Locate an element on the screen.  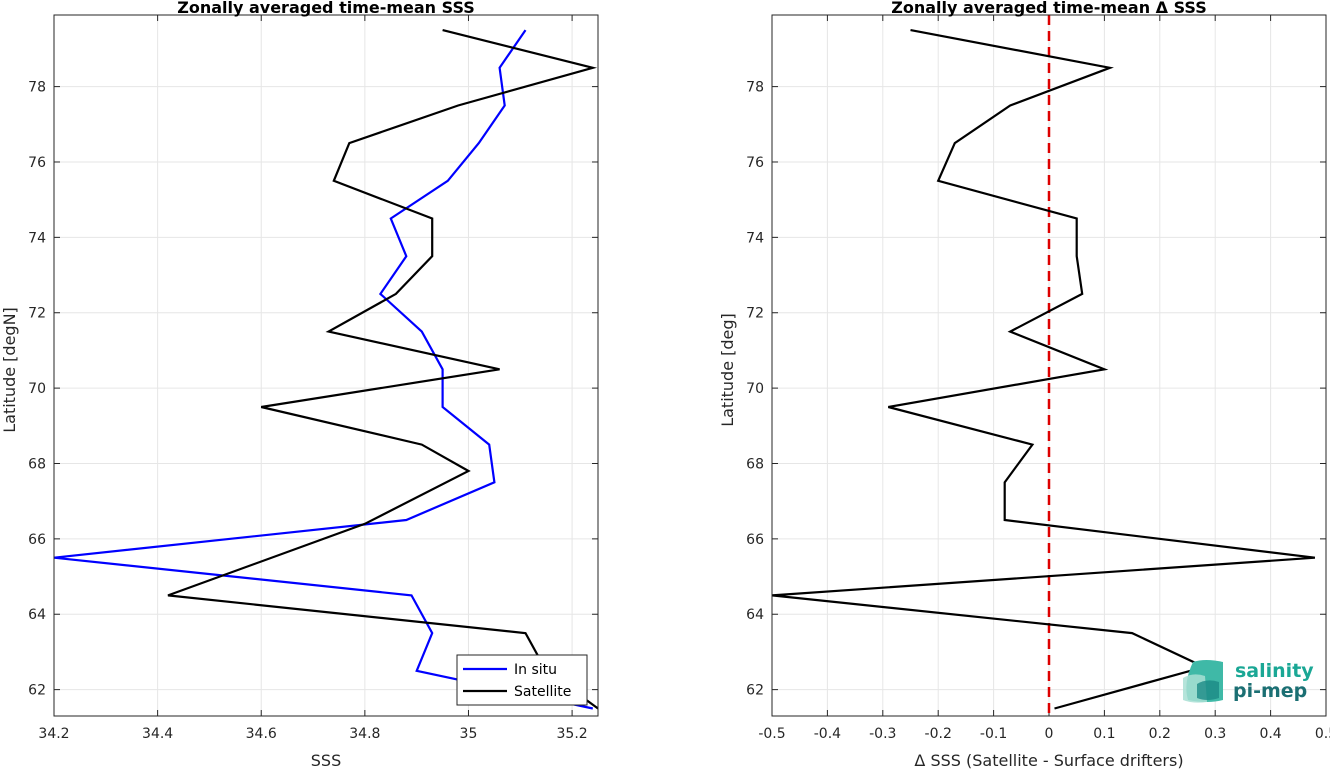
p1-y-tick-label-5: 72 is located at coordinates (755, 314).